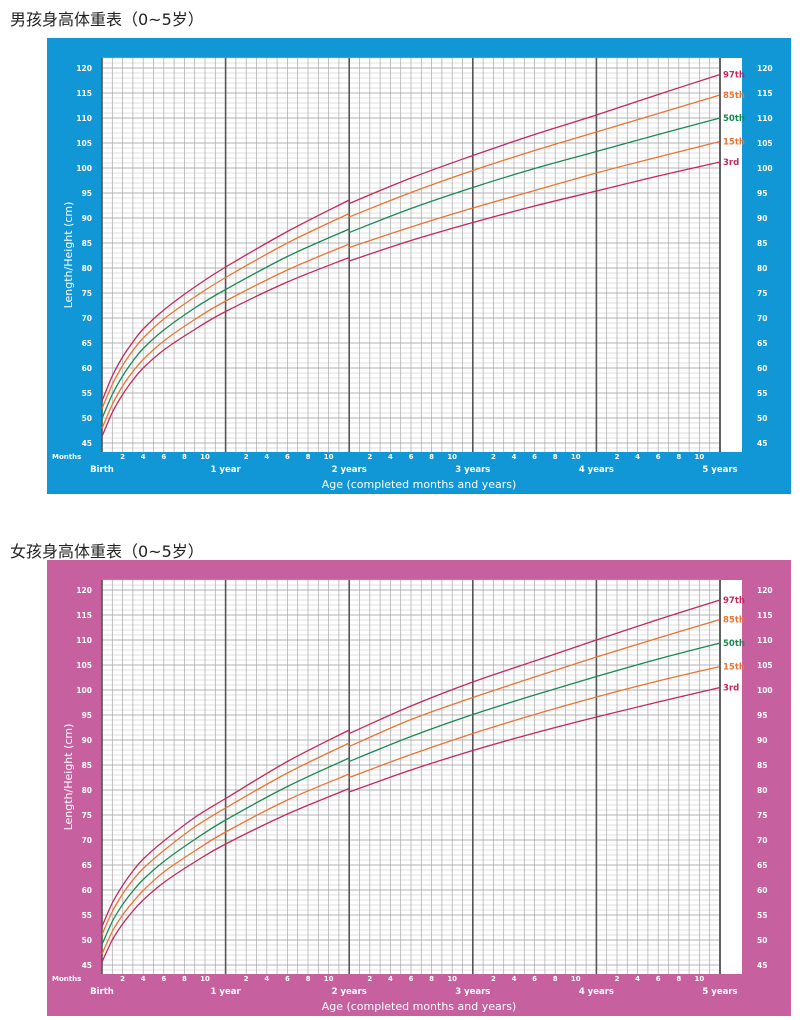 This screenshot has height=1020, width=800. What do you see at coordinates (762, 368) in the screenshot?
I see `y-tick-label-right: 60` at bounding box center [762, 368].